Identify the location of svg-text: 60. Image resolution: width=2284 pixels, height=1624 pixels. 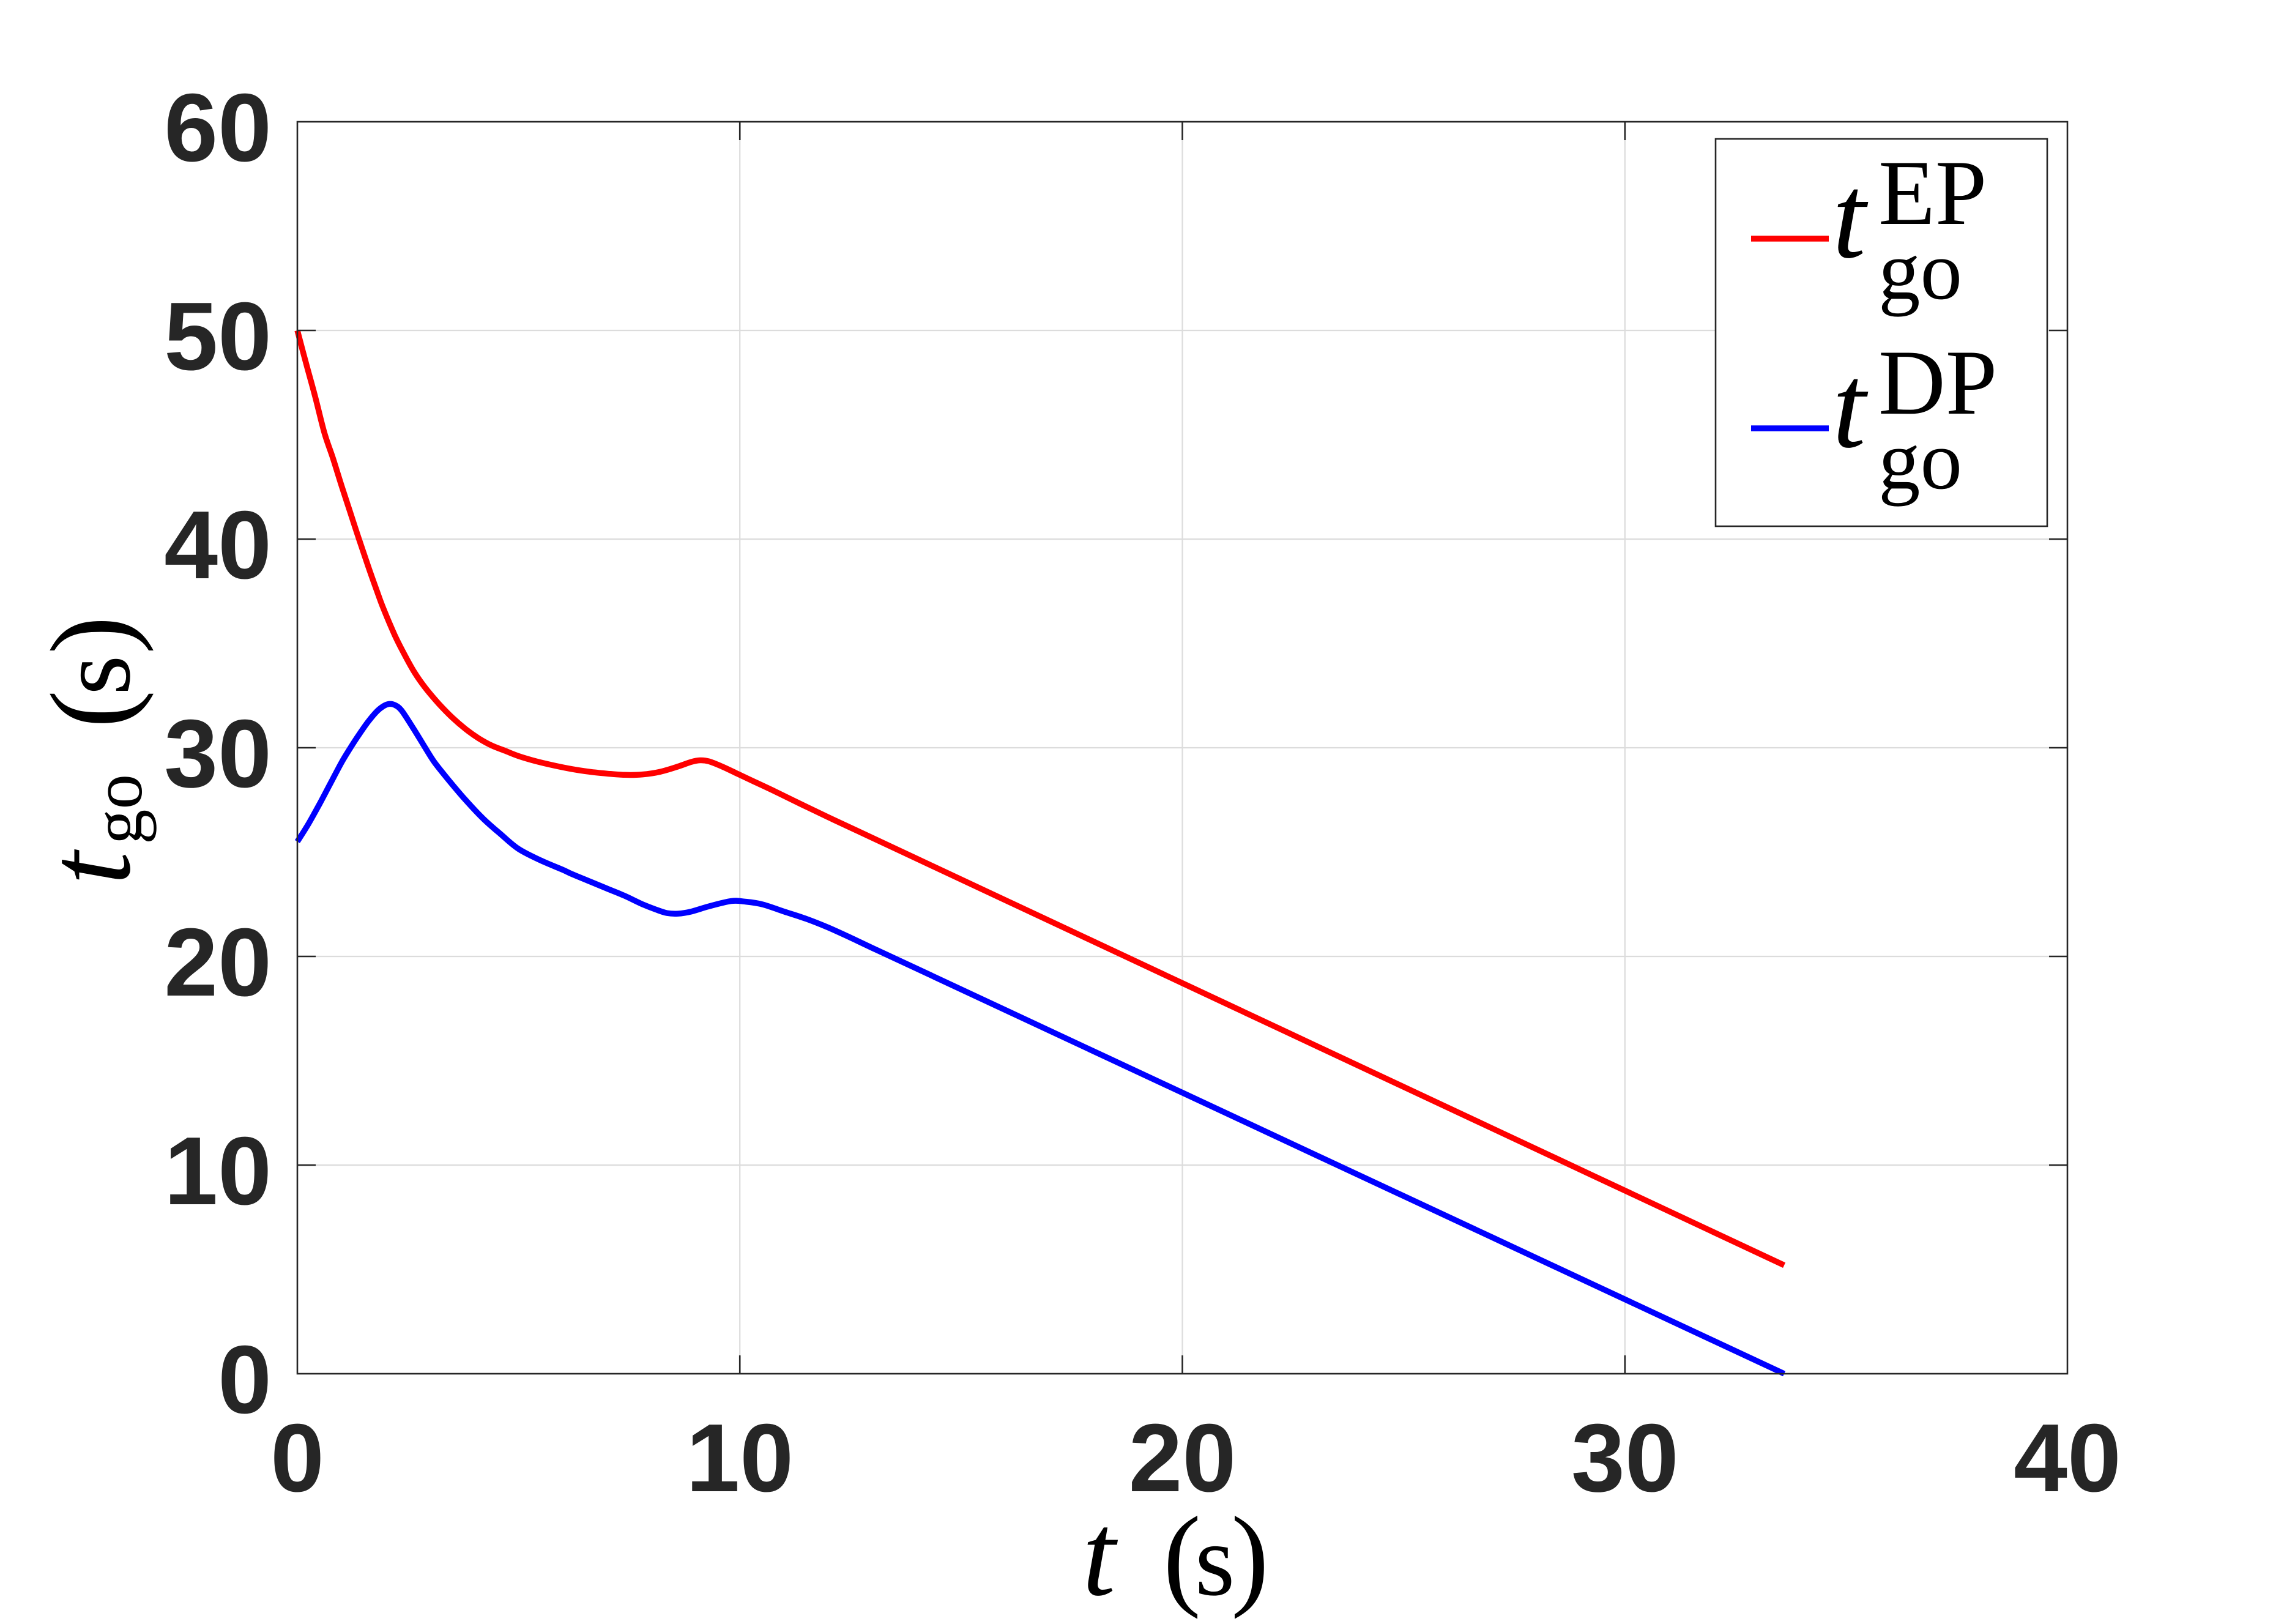
(218, 128).